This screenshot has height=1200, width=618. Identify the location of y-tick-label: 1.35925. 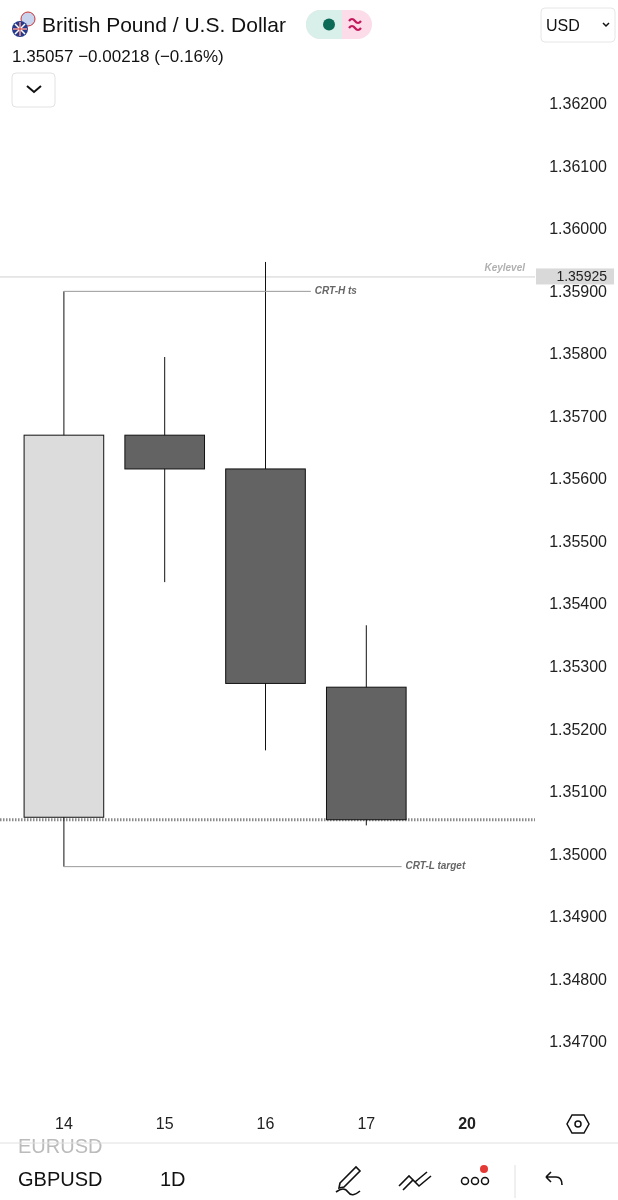
(582, 275).